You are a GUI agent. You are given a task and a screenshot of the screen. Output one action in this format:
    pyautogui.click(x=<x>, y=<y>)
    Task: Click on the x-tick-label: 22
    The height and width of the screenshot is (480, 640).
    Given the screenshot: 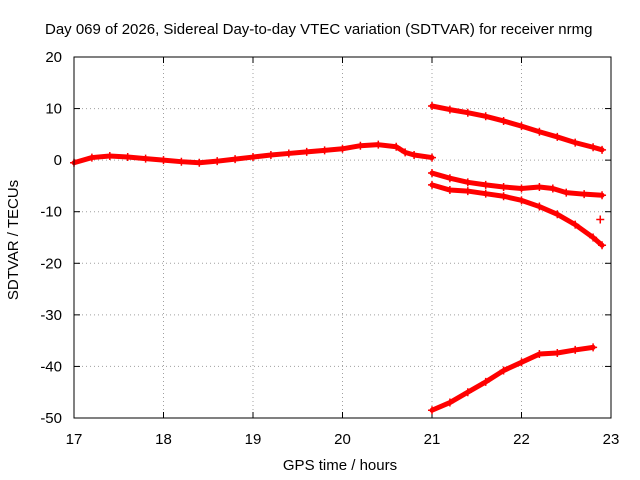 What is the action you would take?
    pyautogui.click(x=521, y=439)
    